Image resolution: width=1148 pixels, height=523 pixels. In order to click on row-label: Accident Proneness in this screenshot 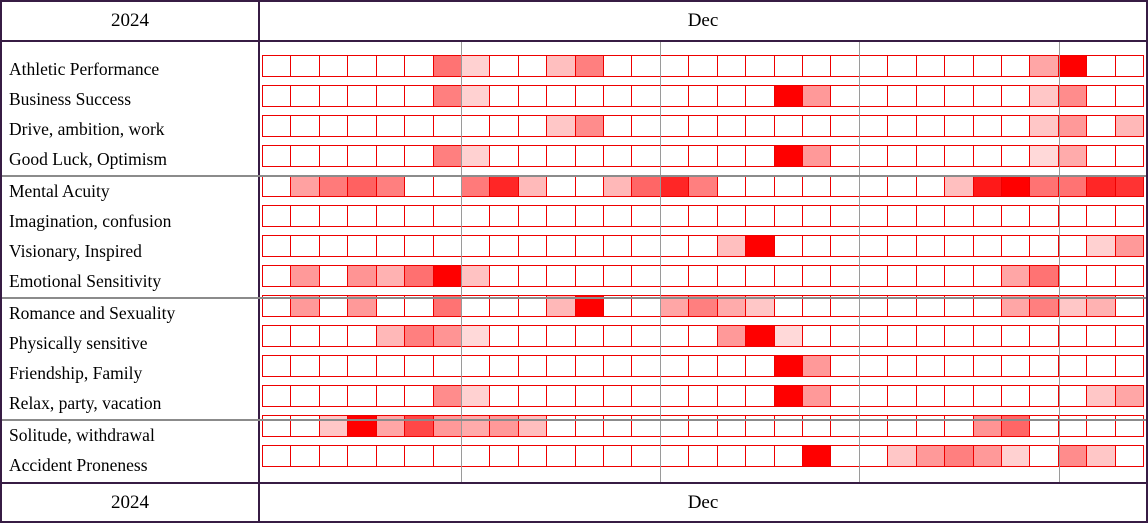, I will do `click(78, 465)`.